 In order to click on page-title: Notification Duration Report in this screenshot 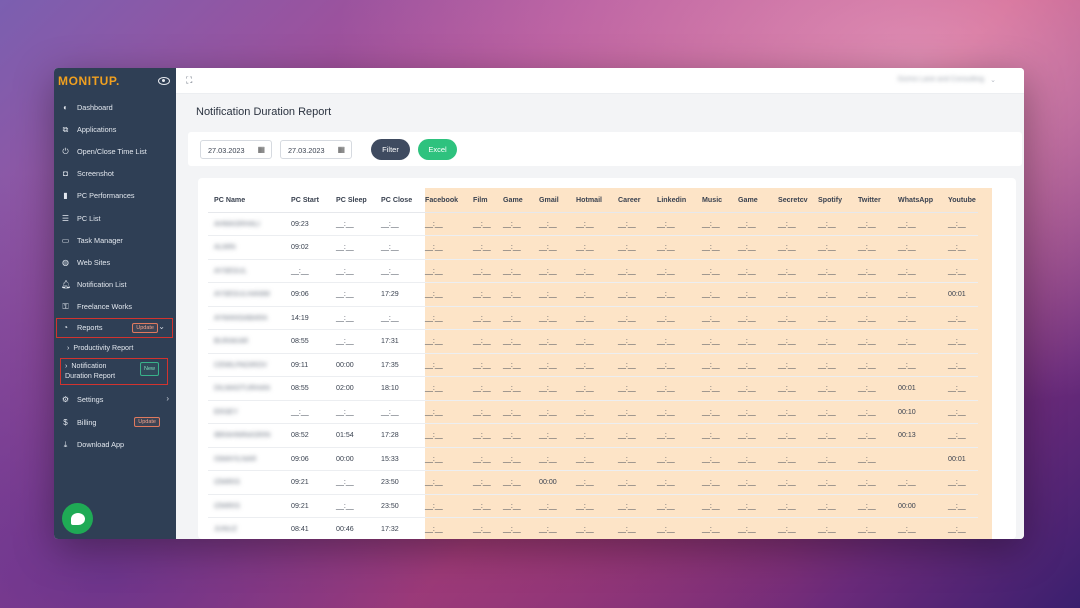, I will do `click(264, 112)`.